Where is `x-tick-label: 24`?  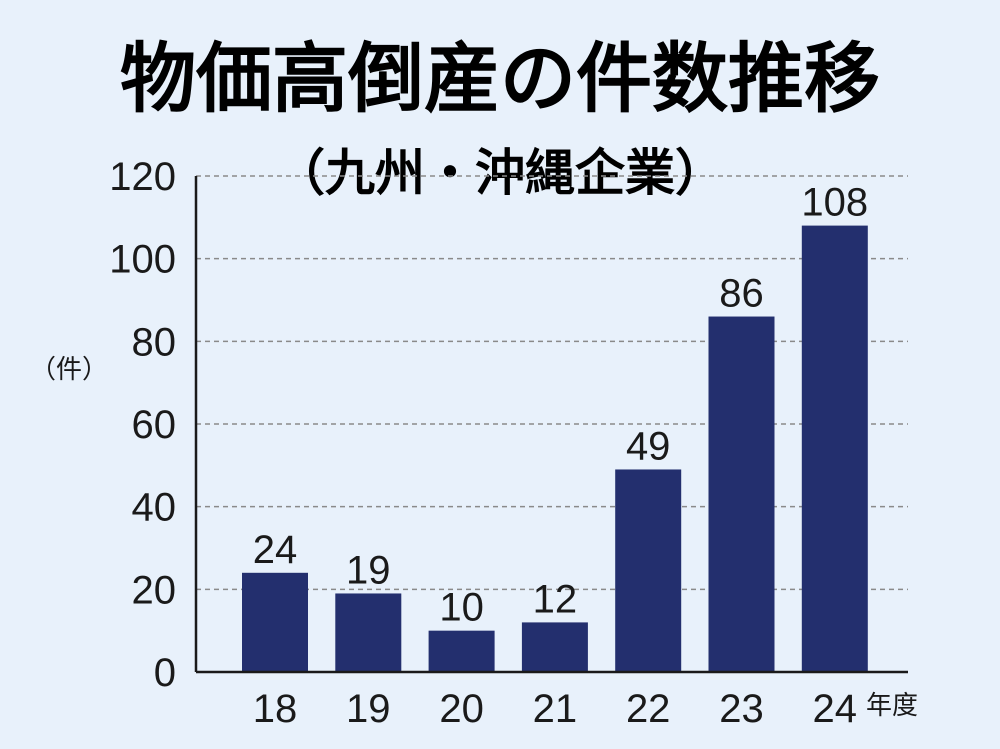 x-tick-label: 24 is located at coordinates (835, 709).